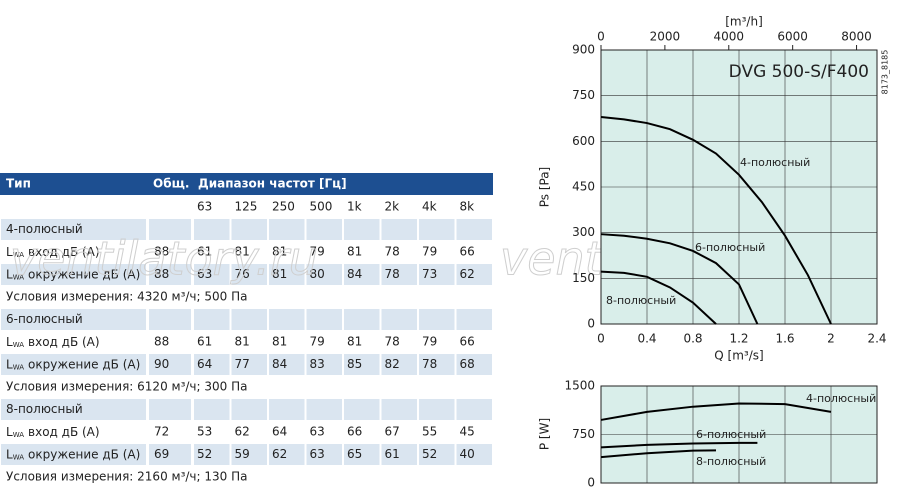  Describe the element at coordinates (429, 432) in the screenshot. I see `level: 55` at that location.